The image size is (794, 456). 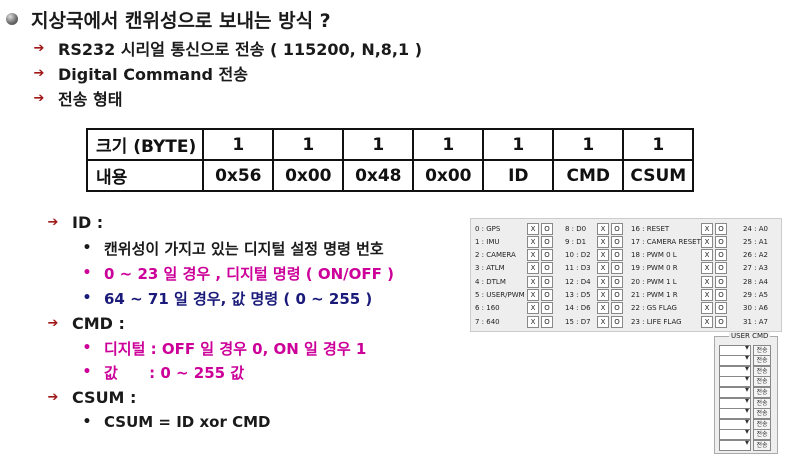 I want to click on command-row: 29 : A5, so click(x=760, y=295).